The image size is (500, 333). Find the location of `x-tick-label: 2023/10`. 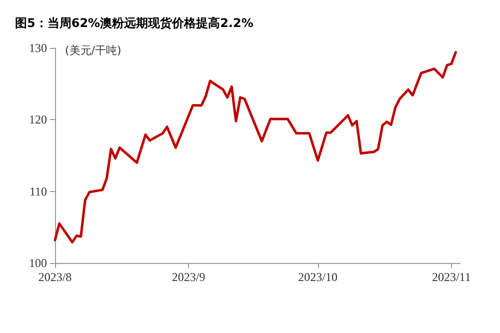

x-tick-label: 2023/10 is located at coordinates (318, 277).